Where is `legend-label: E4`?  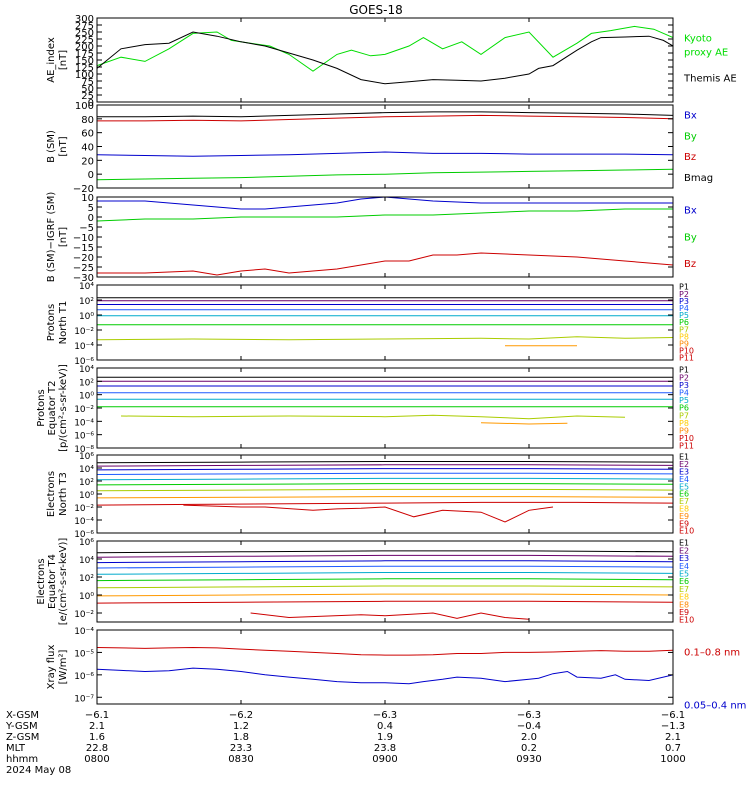
legend-label: E4 is located at coordinates (684, 479).